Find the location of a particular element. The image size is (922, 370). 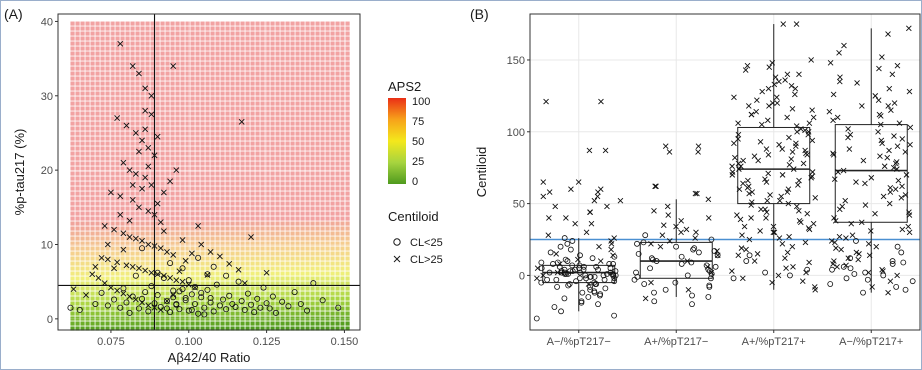

outlier-point is located at coordinates (601, 101).